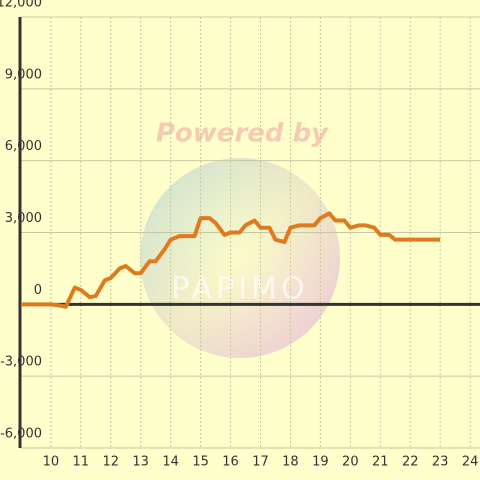 This screenshot has height=480, width=480. Describe the element at coordinates (470, 462) in the screenshot. I see `x-tick-label: 24` at that location.